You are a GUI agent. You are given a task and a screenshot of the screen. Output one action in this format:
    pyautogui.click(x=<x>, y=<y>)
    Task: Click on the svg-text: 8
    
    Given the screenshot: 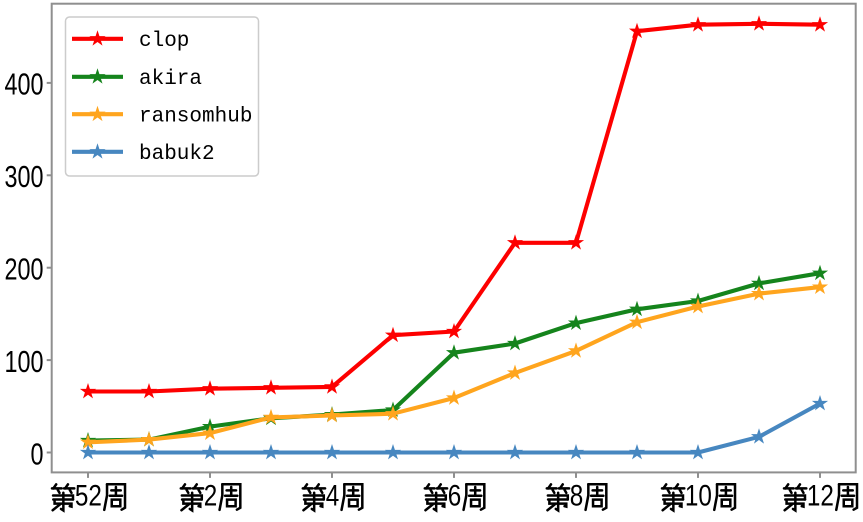 What is the action you would take?
    pyautogui.click(x=577, y=496)
    